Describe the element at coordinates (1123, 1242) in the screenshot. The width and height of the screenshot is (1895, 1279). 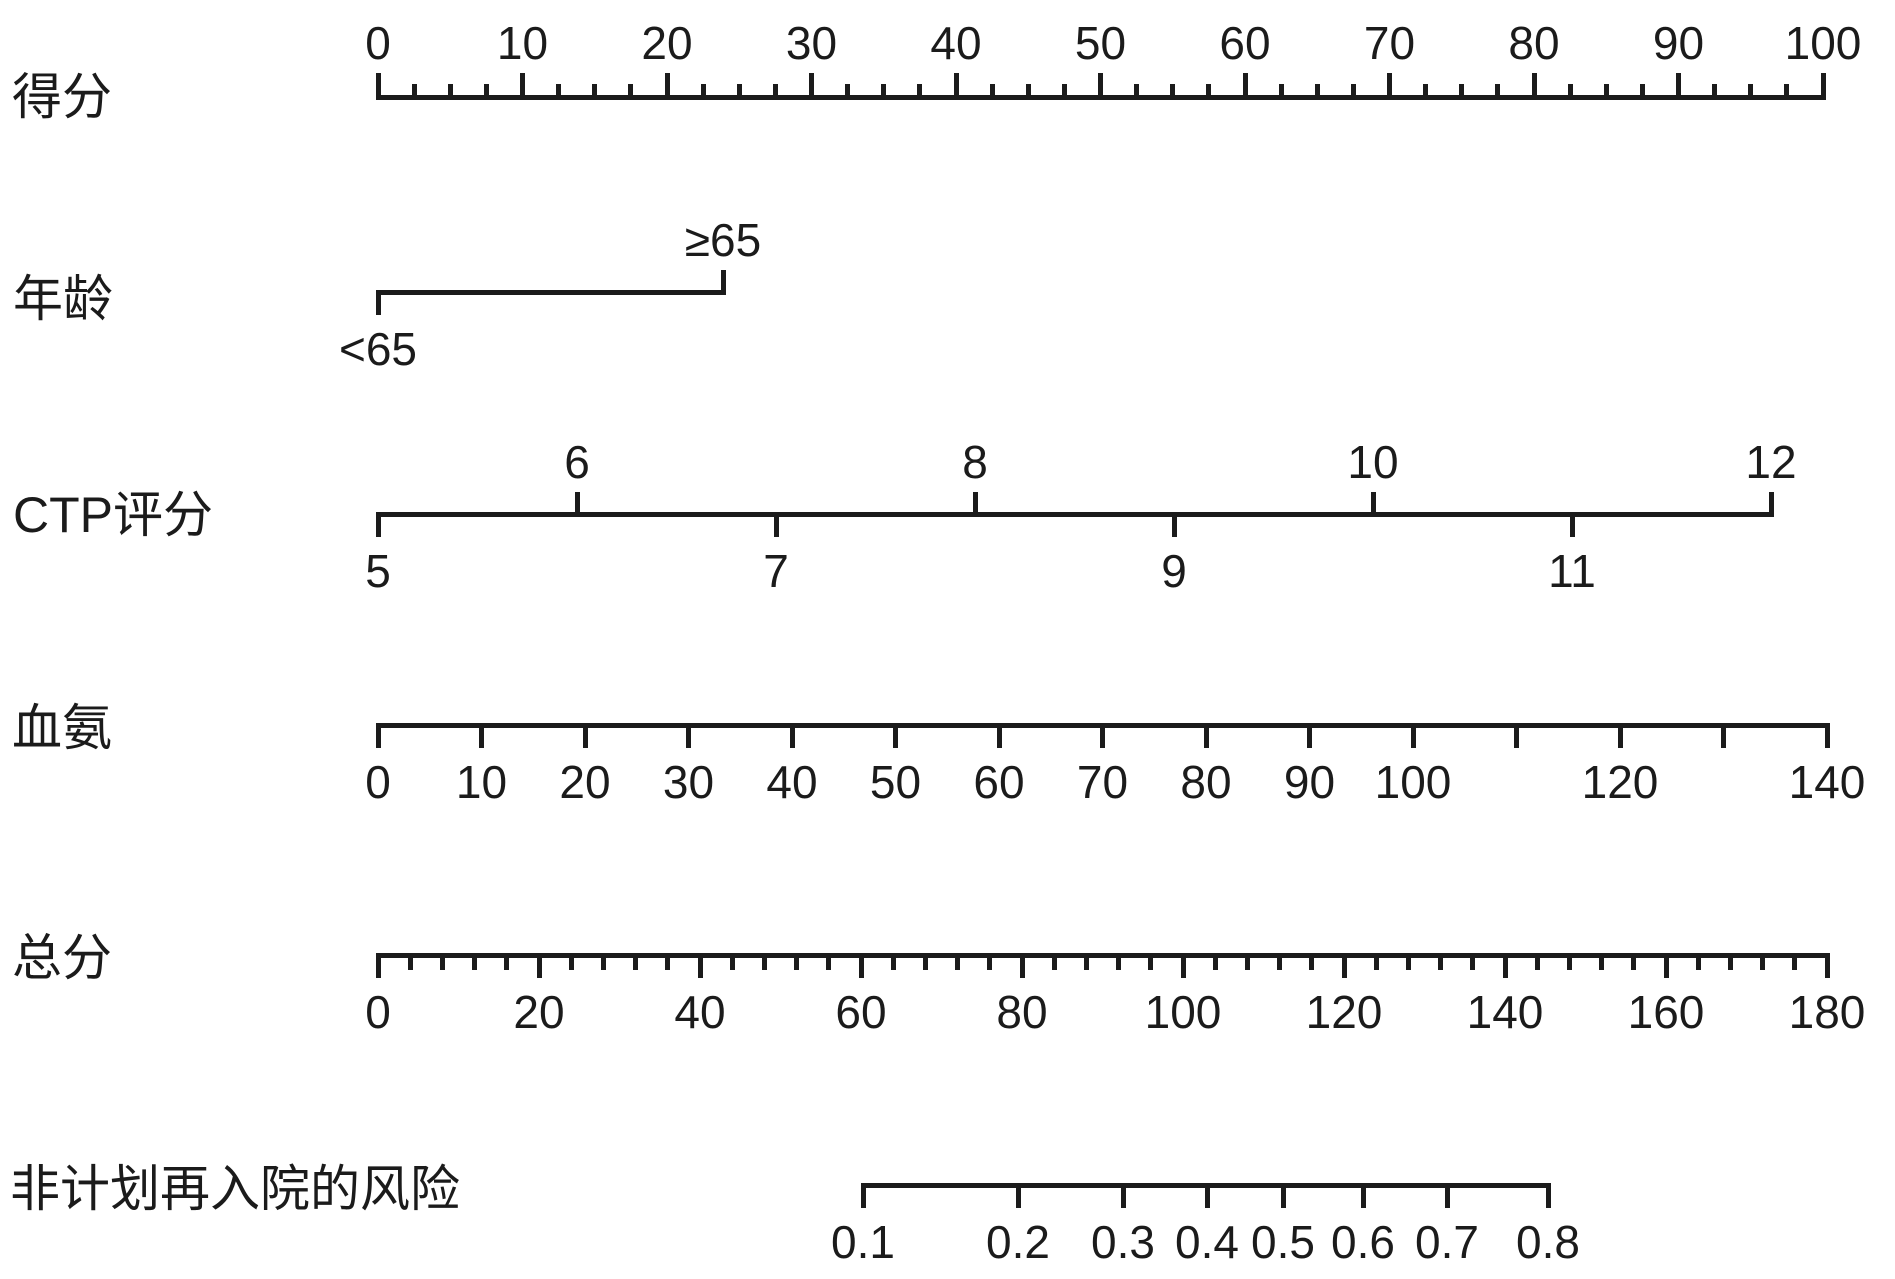
I see `risk-tick-label: 0.3` at that location.